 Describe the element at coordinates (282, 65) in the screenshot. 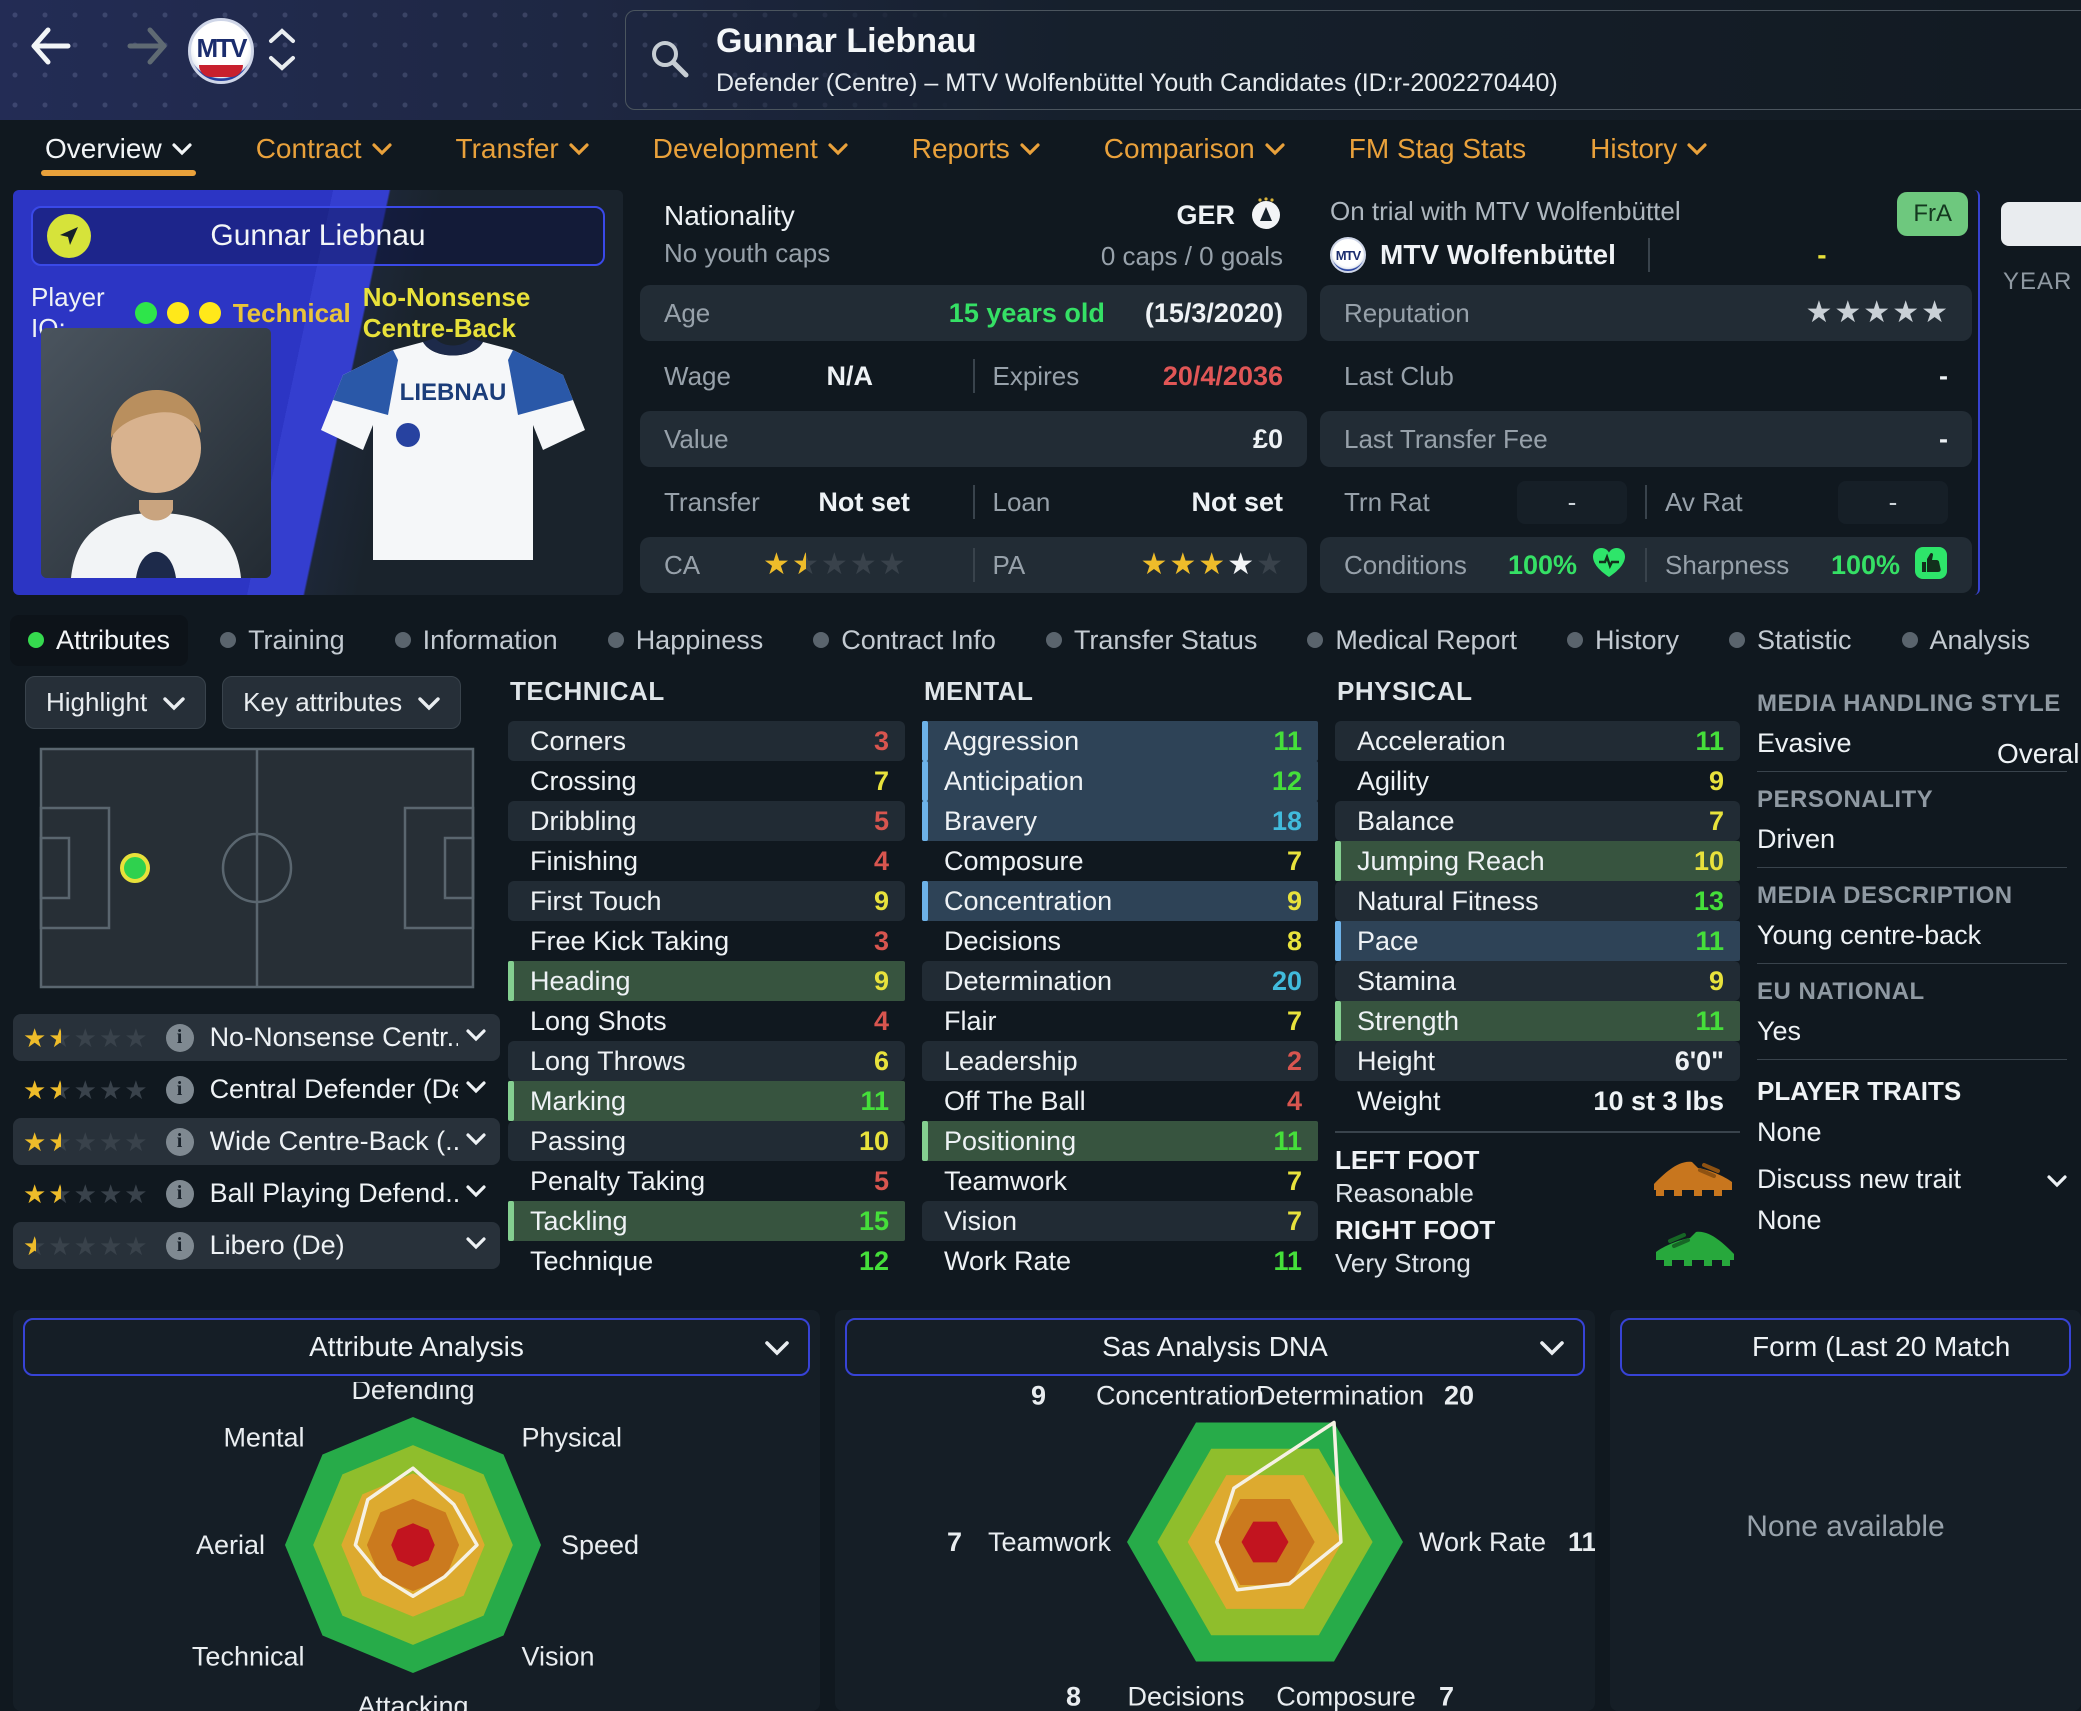

I see `chevron-down-icon` at that location.